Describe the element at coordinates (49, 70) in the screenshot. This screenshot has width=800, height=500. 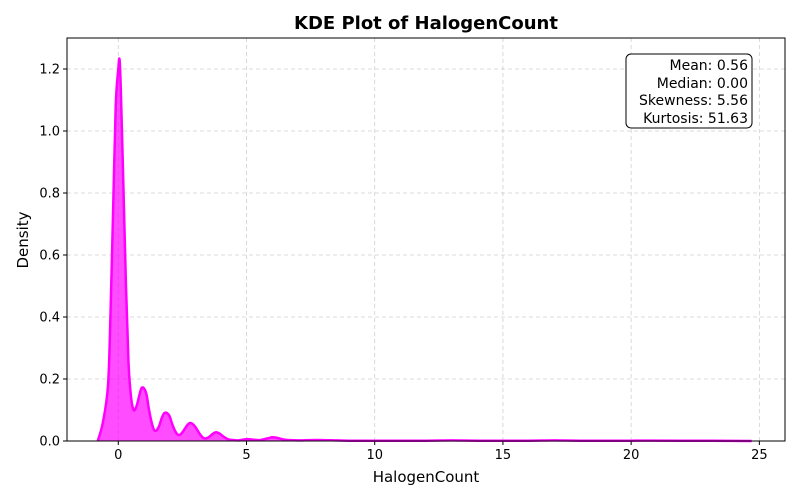
I see `y-tick-label: 1.2` at that location.